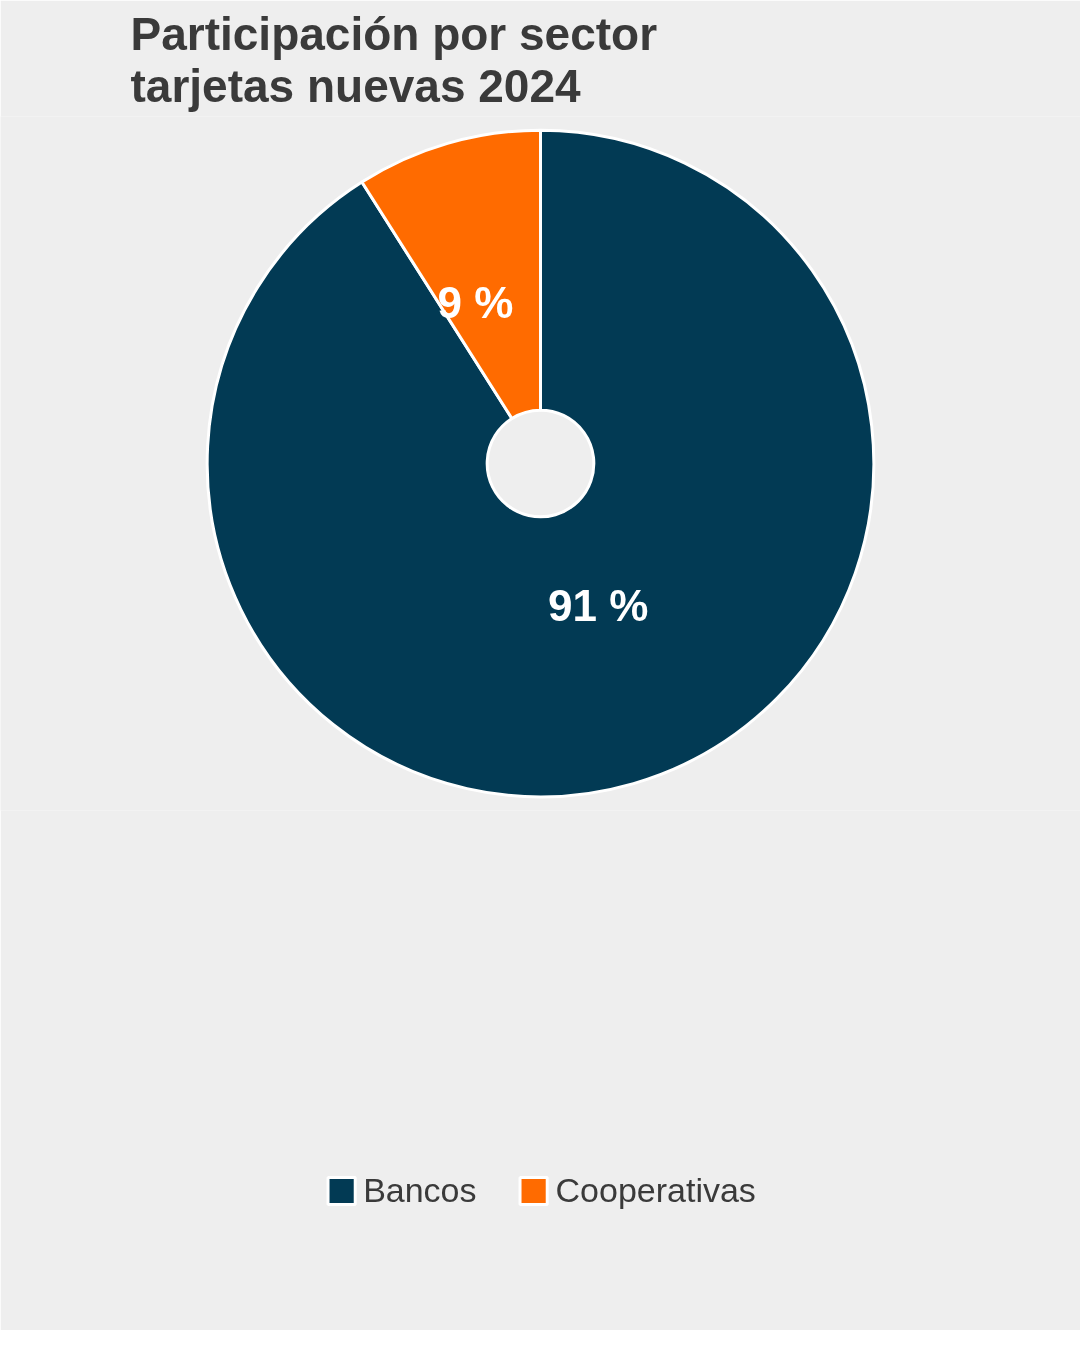  I want to click on legend-label: Cooperativas, so click(655, 1190).